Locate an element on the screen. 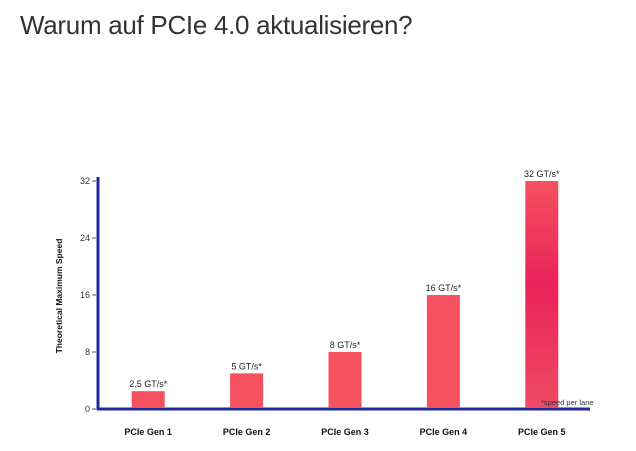 The image size is (636, 451). data-label: 32 GT/s* is located at coordinates (542, 174).